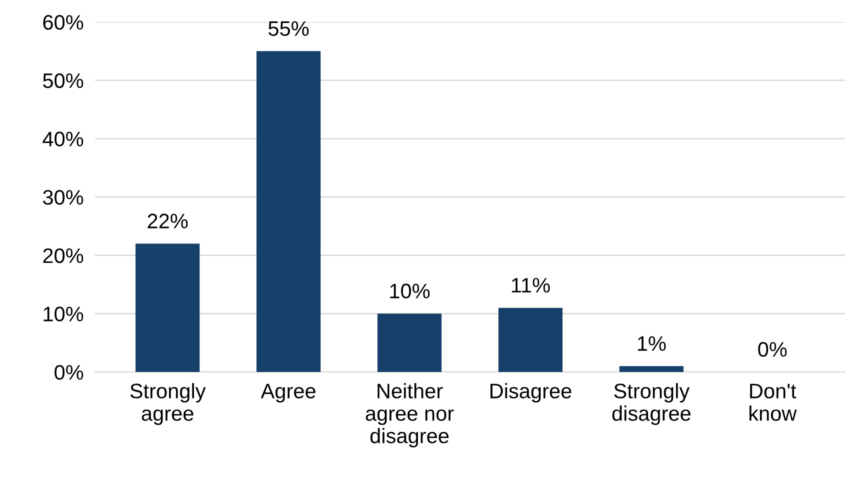 Image resolution: width=853 pixels, height=491 pixels. What do you see at coordinates (63, 197) in the screenshot?
I see `y-tick-label: 30%` at bounding box center [63, 197].